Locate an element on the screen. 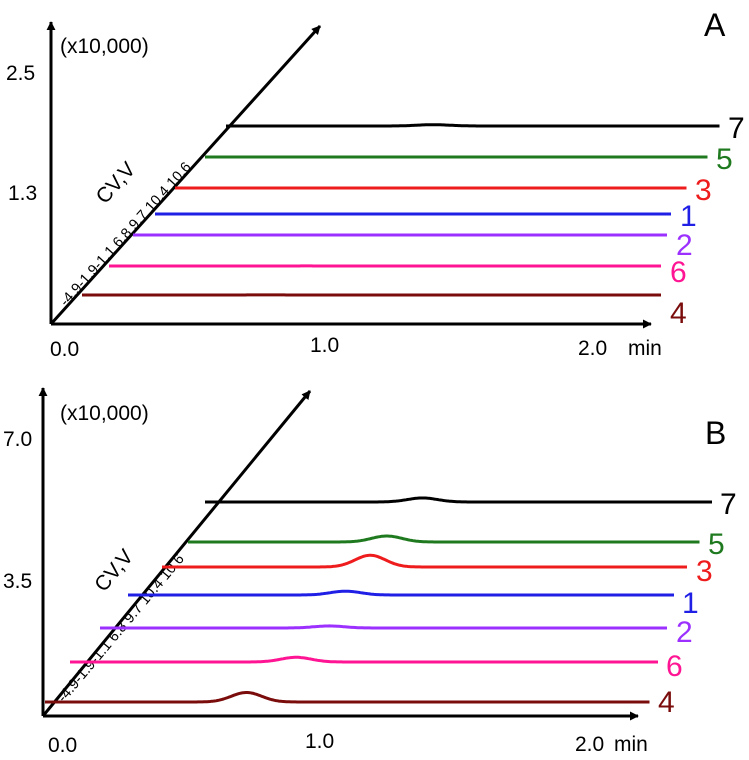 This screenshot has height=760, width=749. panel-b-series-label-2: 2 is located at coordinates (684, 632).